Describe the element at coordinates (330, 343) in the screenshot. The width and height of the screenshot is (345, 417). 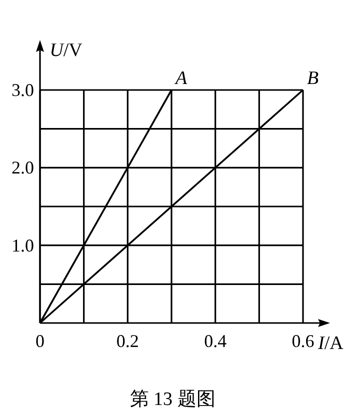
I see `x-axis-title: I/A` at that location.